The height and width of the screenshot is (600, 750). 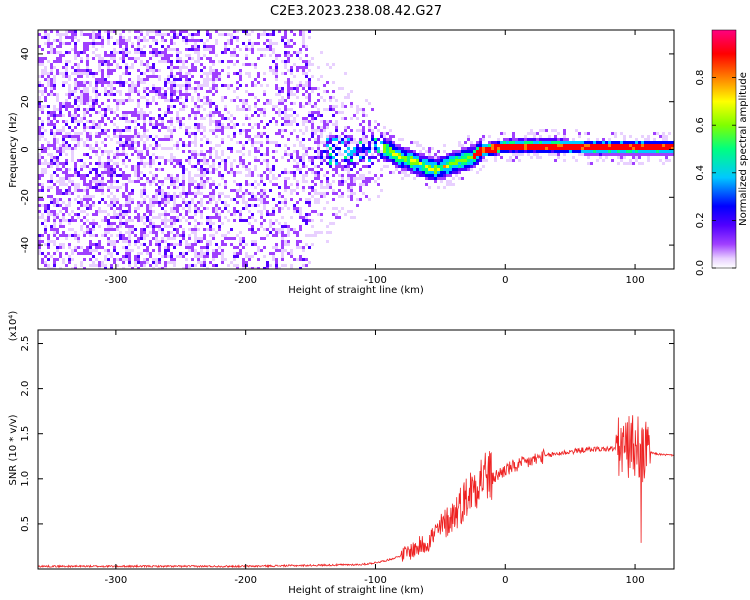 What do you see at coordinates (25, 245) in the screenshot?
I see `y-tick-label: -40` at bounding box center [25, 245].